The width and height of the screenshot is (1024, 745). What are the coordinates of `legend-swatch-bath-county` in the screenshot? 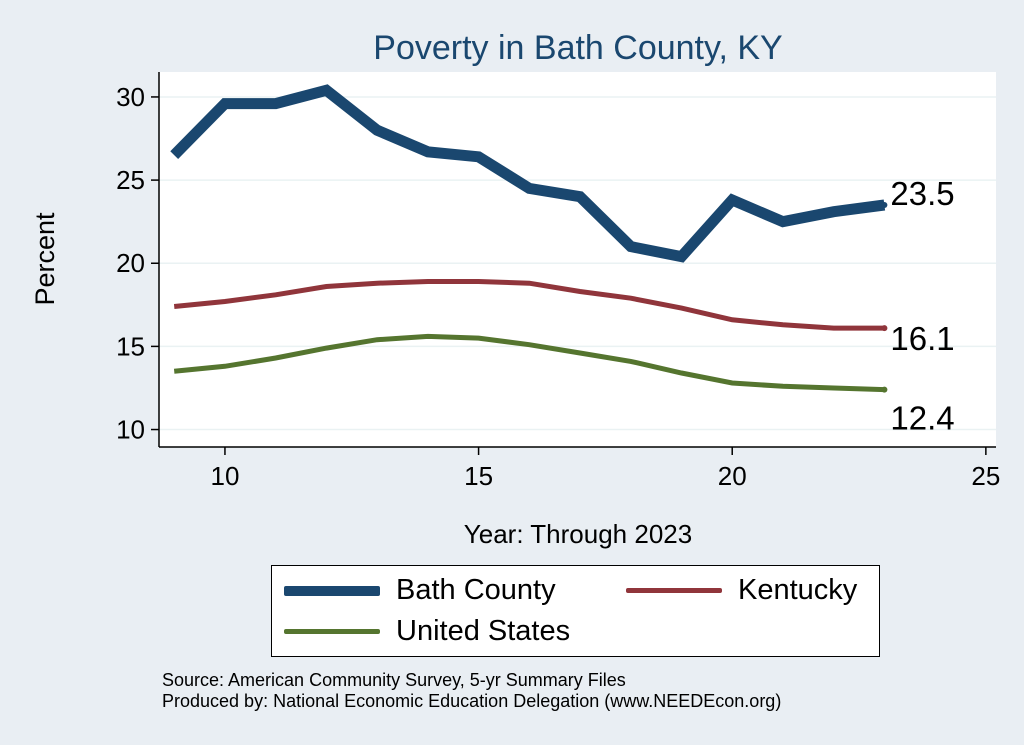 It's located at (332, 590).